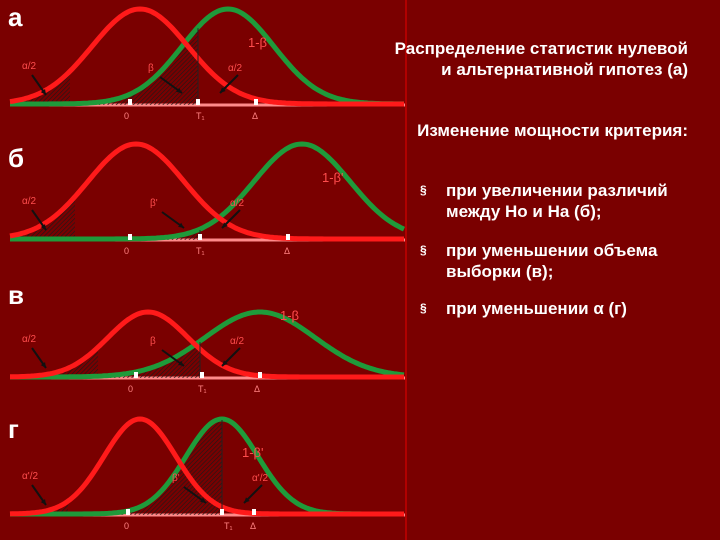 Image resolution: width=720 pixels, height=540 pixels. I want to click on bullet-text: при уменьшении α (г), so click(536, 308).